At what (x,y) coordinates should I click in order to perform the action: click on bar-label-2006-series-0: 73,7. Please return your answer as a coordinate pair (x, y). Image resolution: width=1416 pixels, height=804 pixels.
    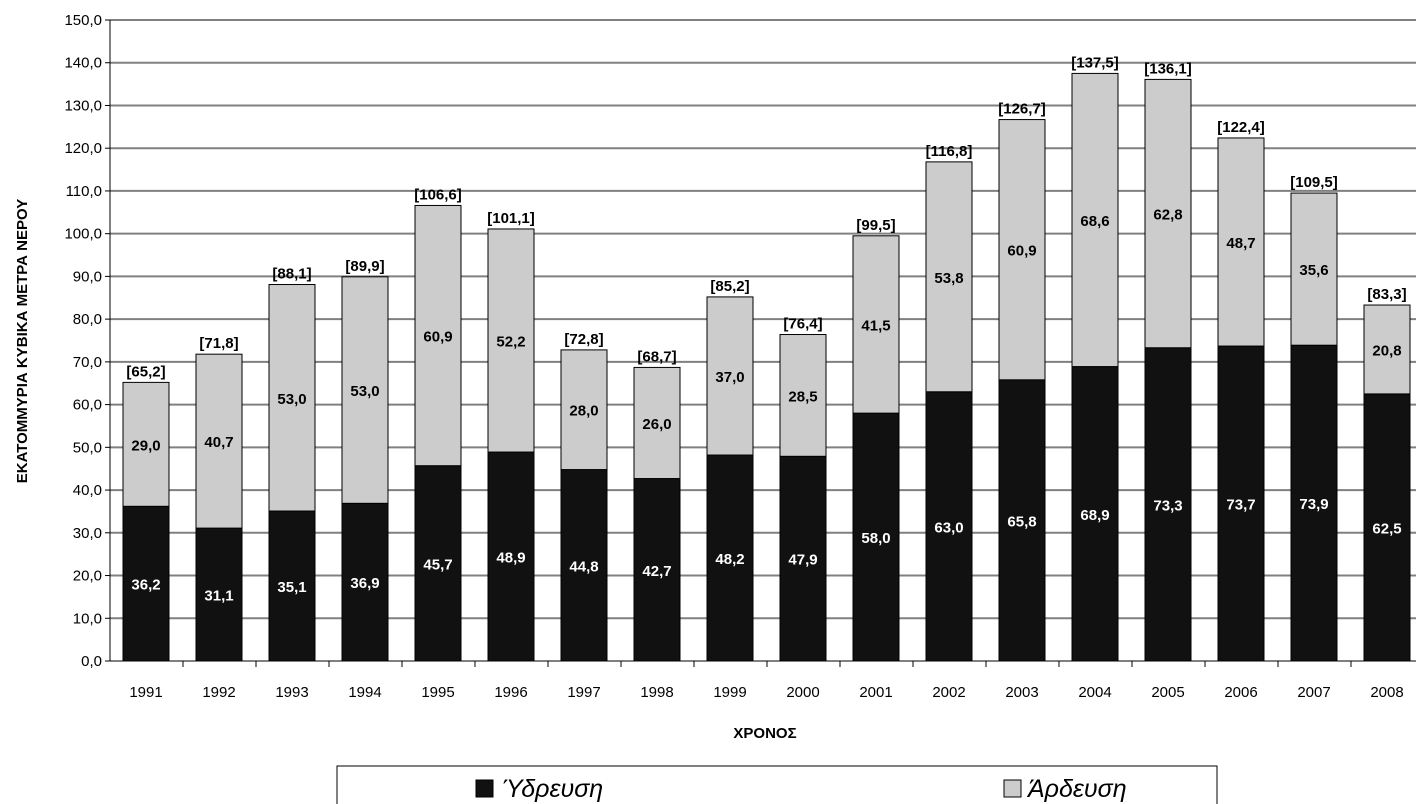
    Looking at the image, I should click on (1240, 505).